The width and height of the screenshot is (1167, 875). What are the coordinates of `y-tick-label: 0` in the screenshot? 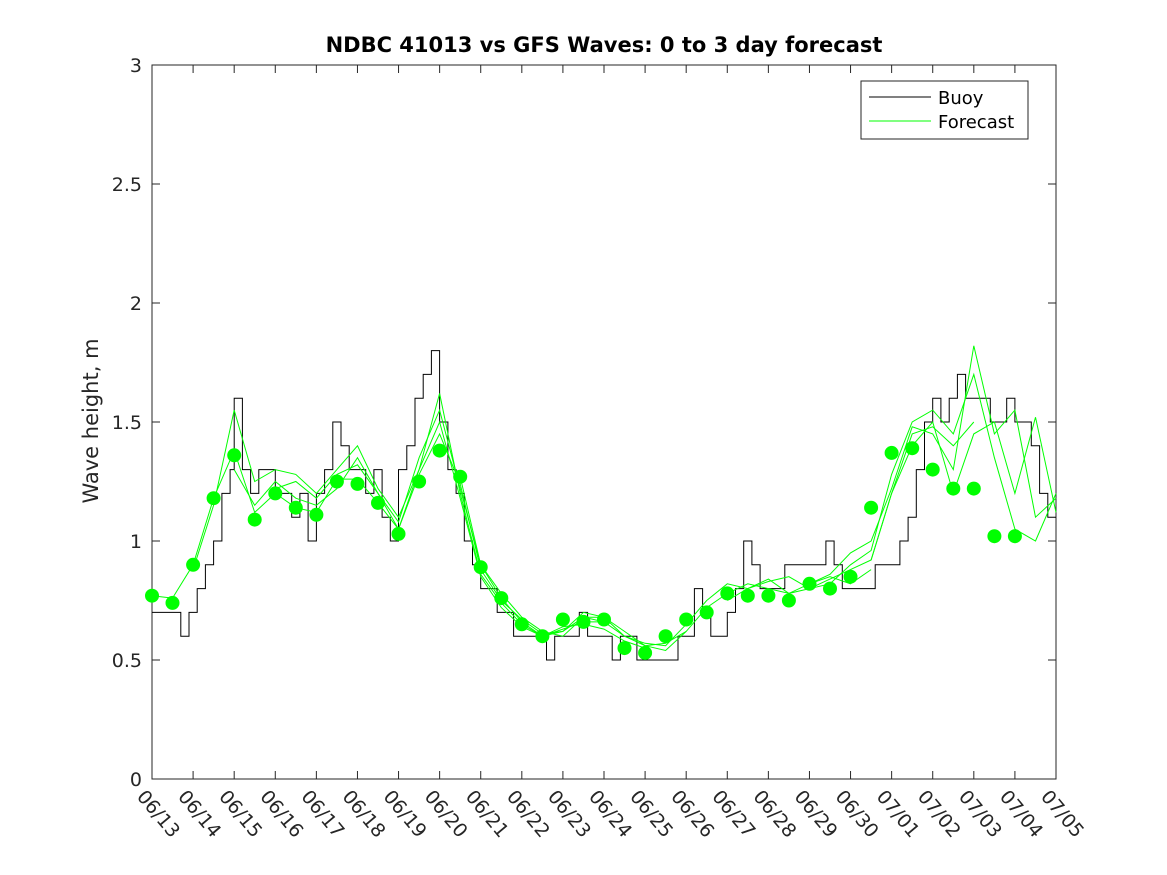 It's located at (136, 780).